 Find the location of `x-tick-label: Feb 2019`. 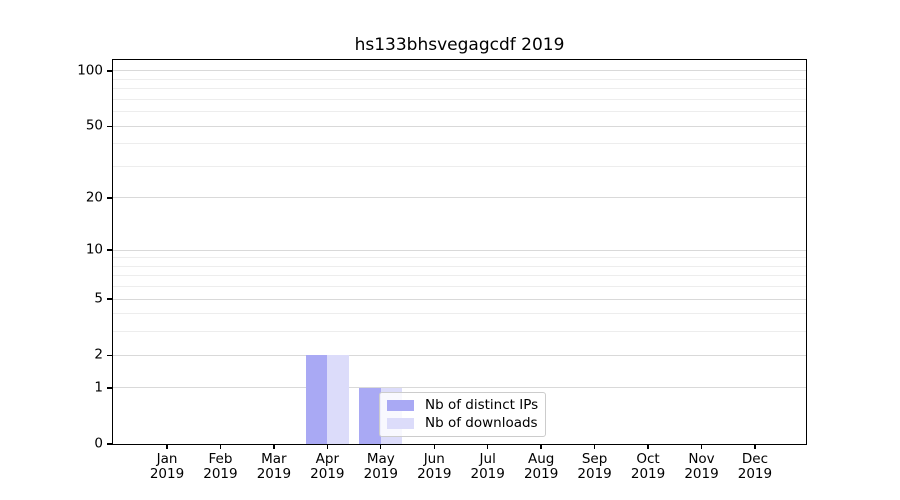

x-tick-label: Feb 2019 is located at coordinates (220, 467).